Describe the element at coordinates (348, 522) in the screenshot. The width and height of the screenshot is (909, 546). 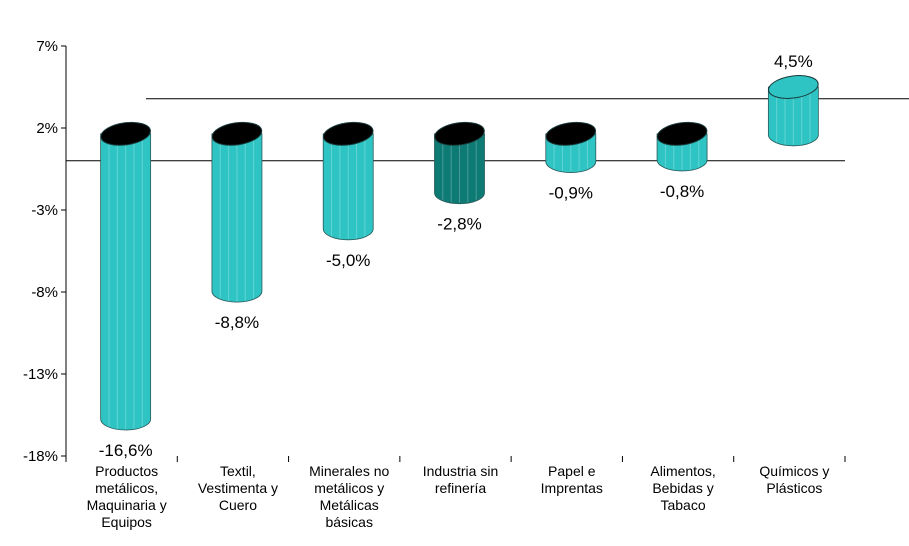
I see `category-label-line: básicas` at that location.